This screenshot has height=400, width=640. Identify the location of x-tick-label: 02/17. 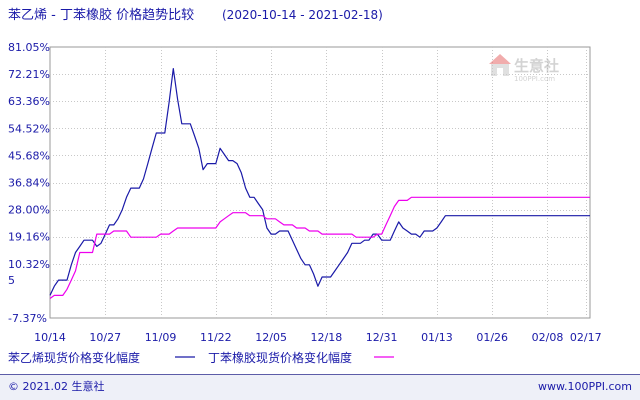
(586, 337).